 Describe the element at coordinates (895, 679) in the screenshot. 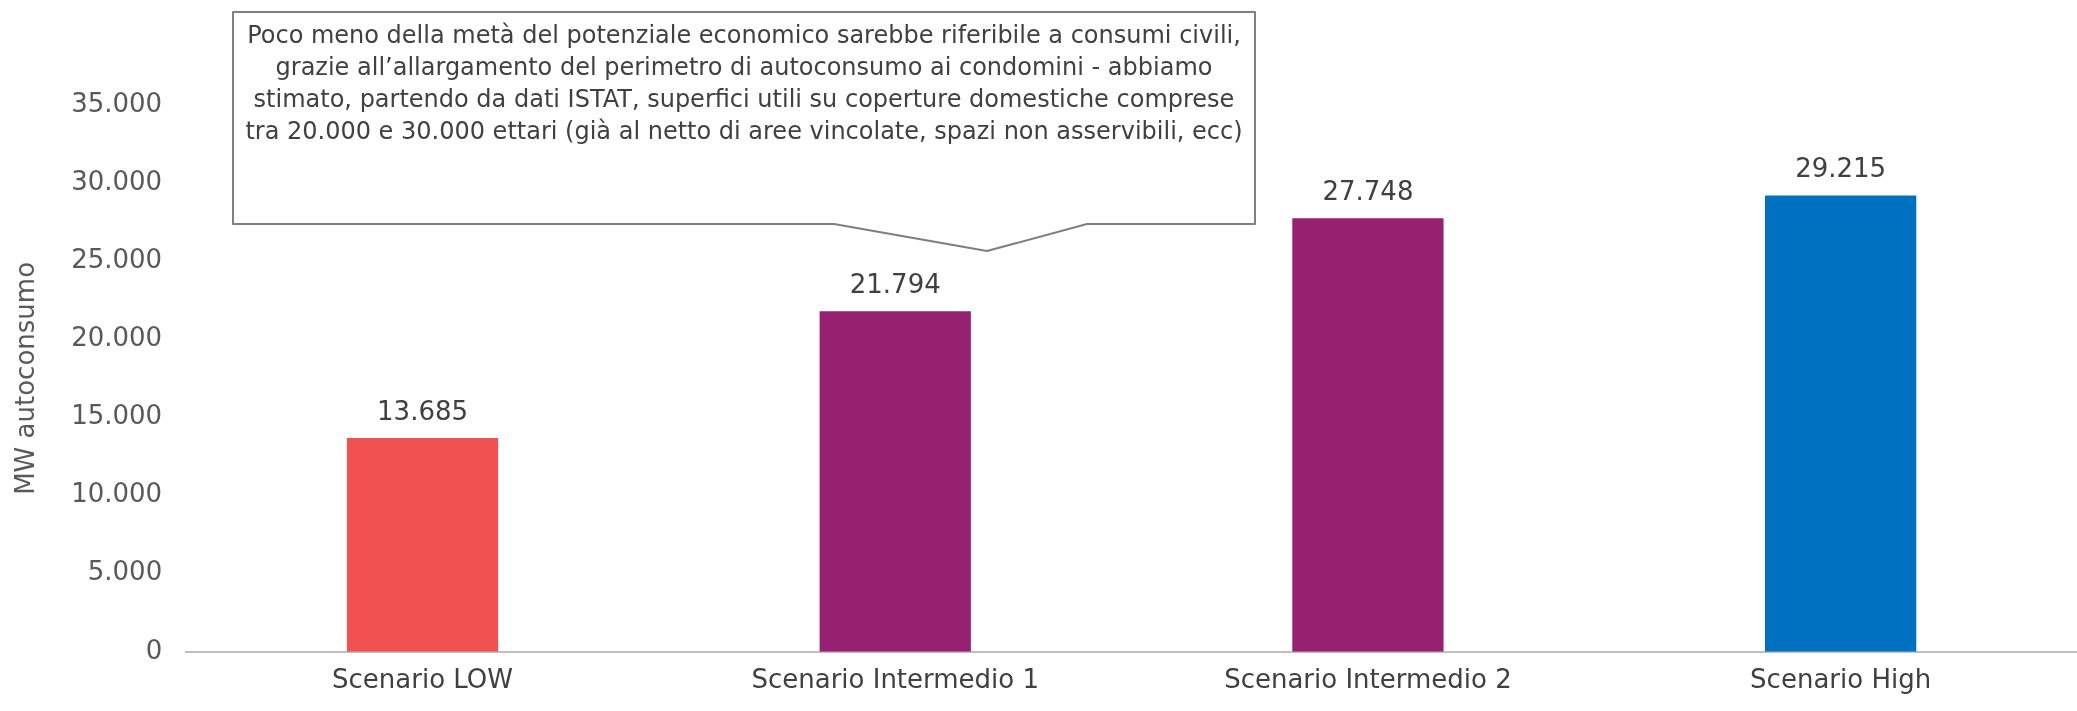

I see `x-tick-label: Scenario Intermedio 1` at that location.